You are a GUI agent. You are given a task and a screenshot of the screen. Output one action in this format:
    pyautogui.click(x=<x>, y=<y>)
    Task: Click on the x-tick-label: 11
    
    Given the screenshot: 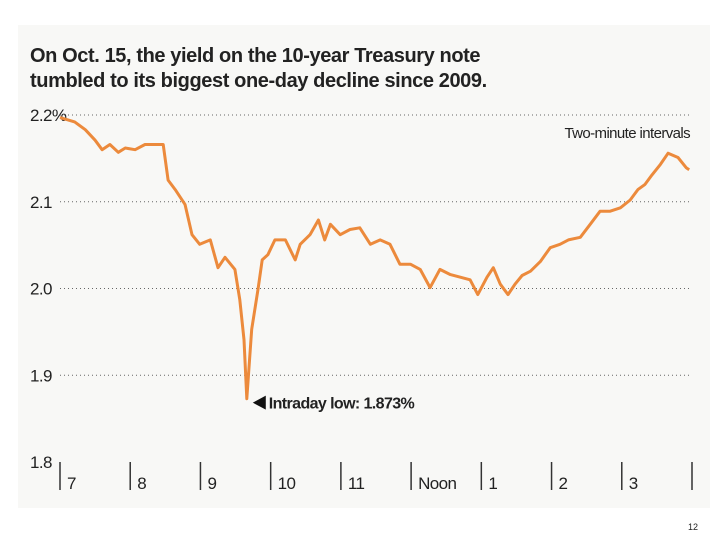 What is the action you would take?
    pyautogui.click(x=356, y=483)
    